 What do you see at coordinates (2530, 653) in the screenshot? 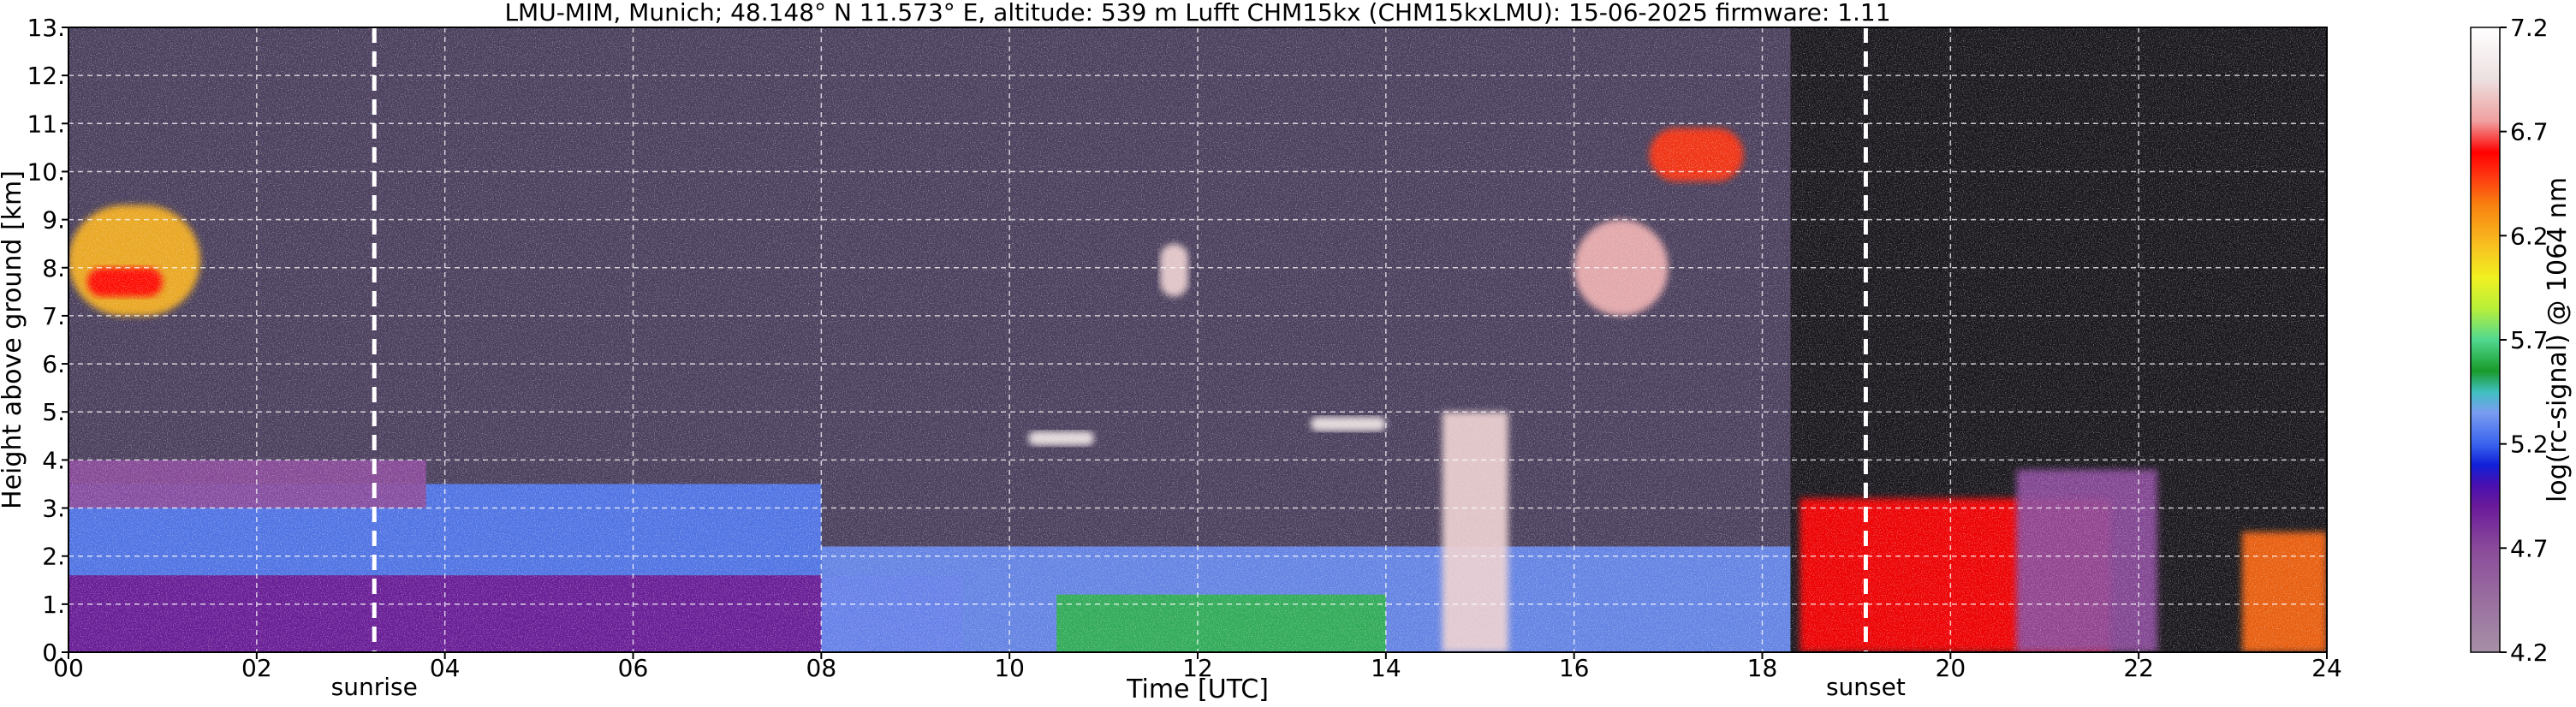
I see `colorbar-tick-label: 4.2` at bounding box center [2530, 653].